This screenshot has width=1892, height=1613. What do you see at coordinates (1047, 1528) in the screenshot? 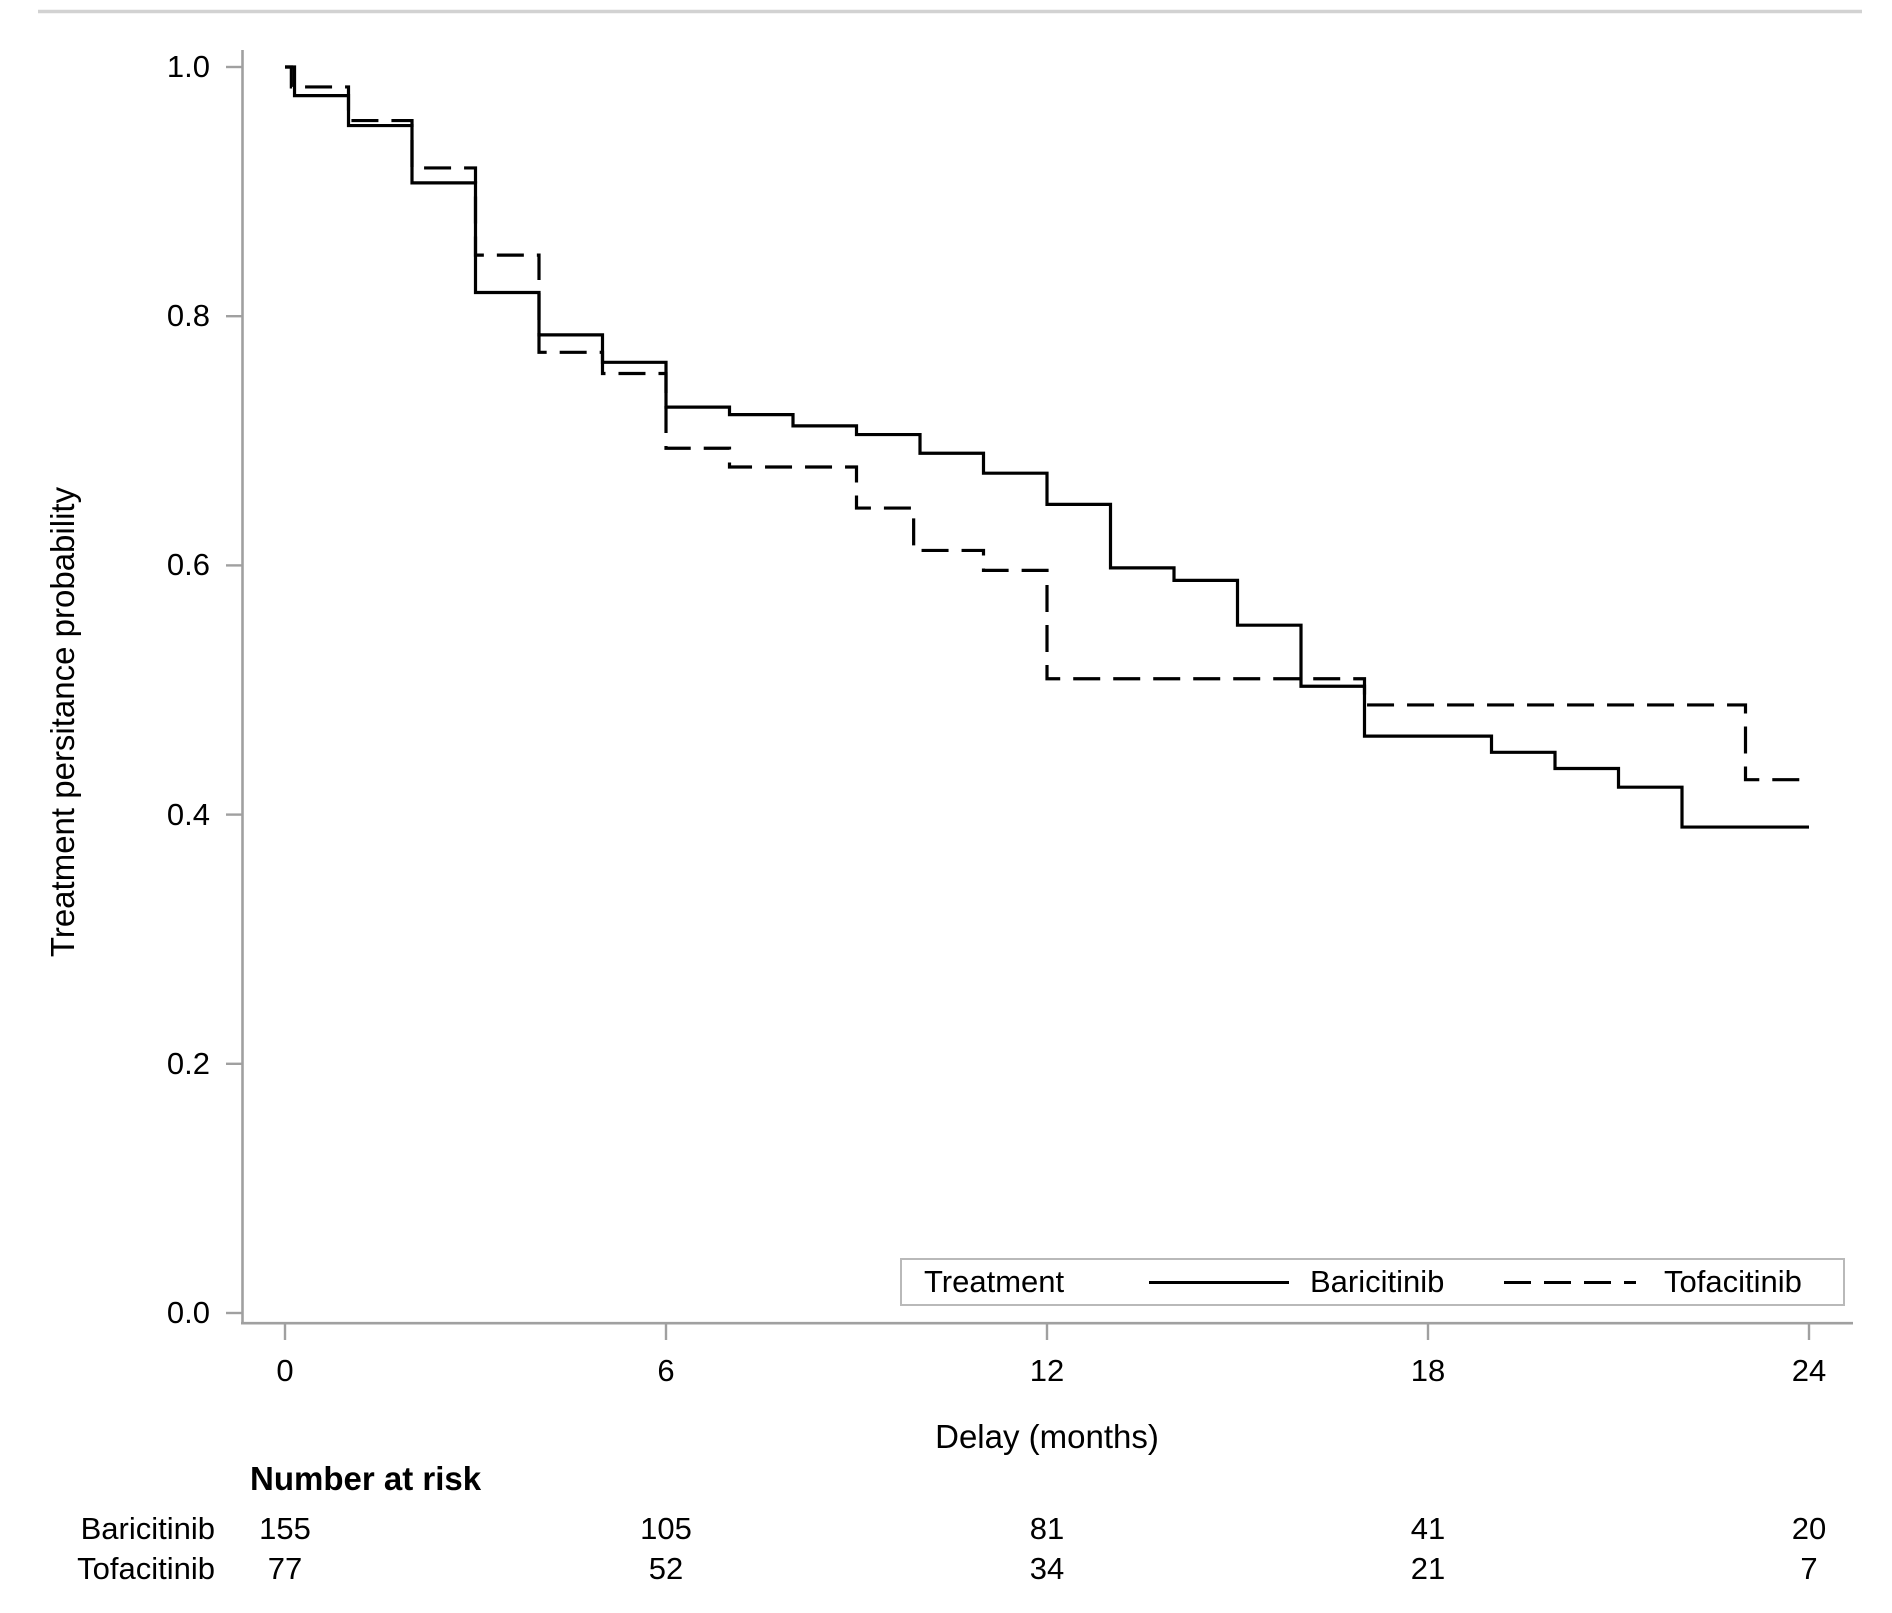
I see `risk-value: 81` at bounding box center [1047, 1528].